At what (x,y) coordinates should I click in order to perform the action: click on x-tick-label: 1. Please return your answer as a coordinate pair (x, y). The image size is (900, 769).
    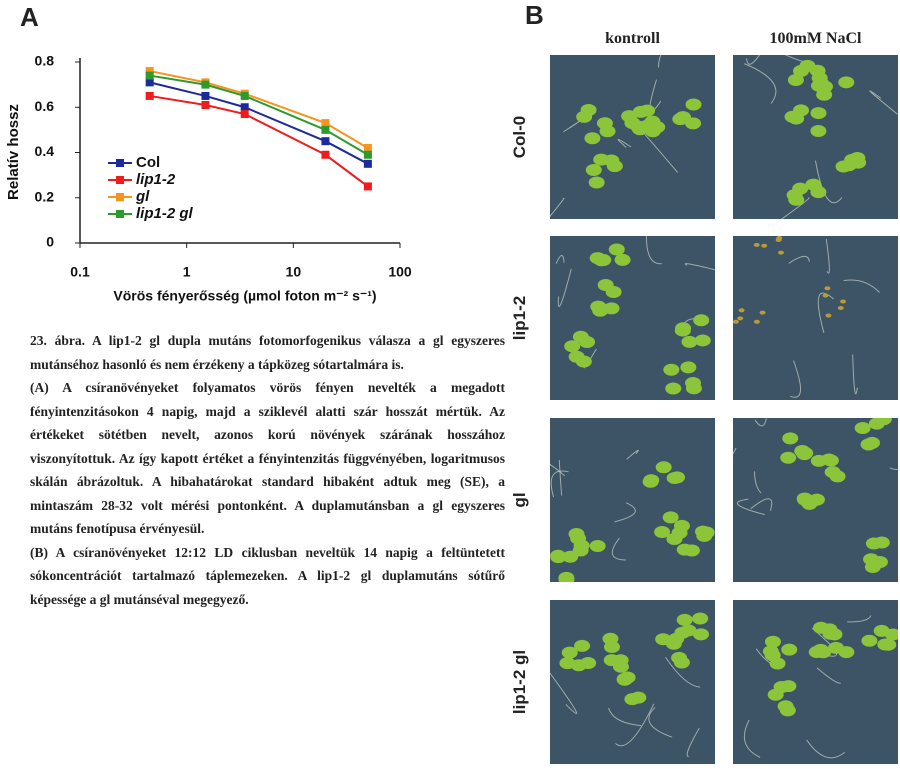
    Looking at the image, I should click on (187, 272).